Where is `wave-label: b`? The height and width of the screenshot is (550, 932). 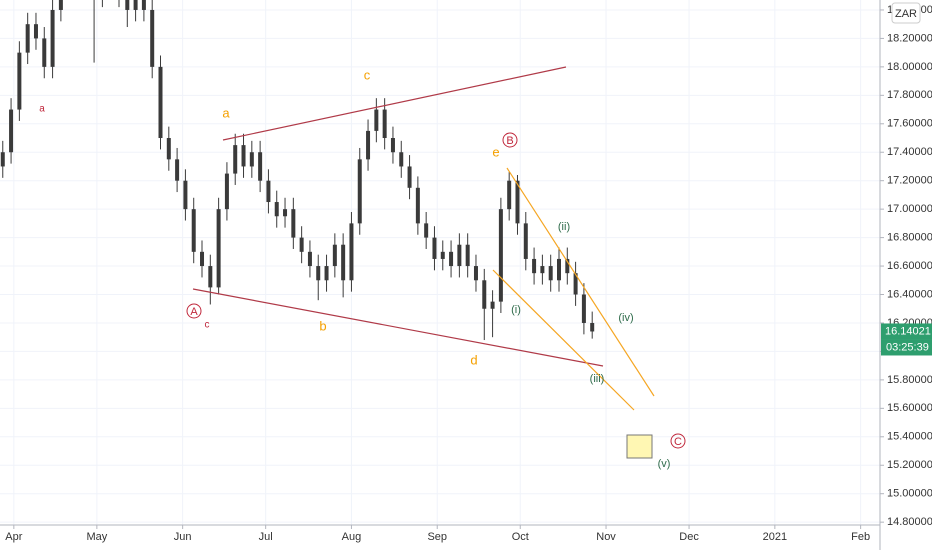 wave-label: b is located at coordinates (322, 325).